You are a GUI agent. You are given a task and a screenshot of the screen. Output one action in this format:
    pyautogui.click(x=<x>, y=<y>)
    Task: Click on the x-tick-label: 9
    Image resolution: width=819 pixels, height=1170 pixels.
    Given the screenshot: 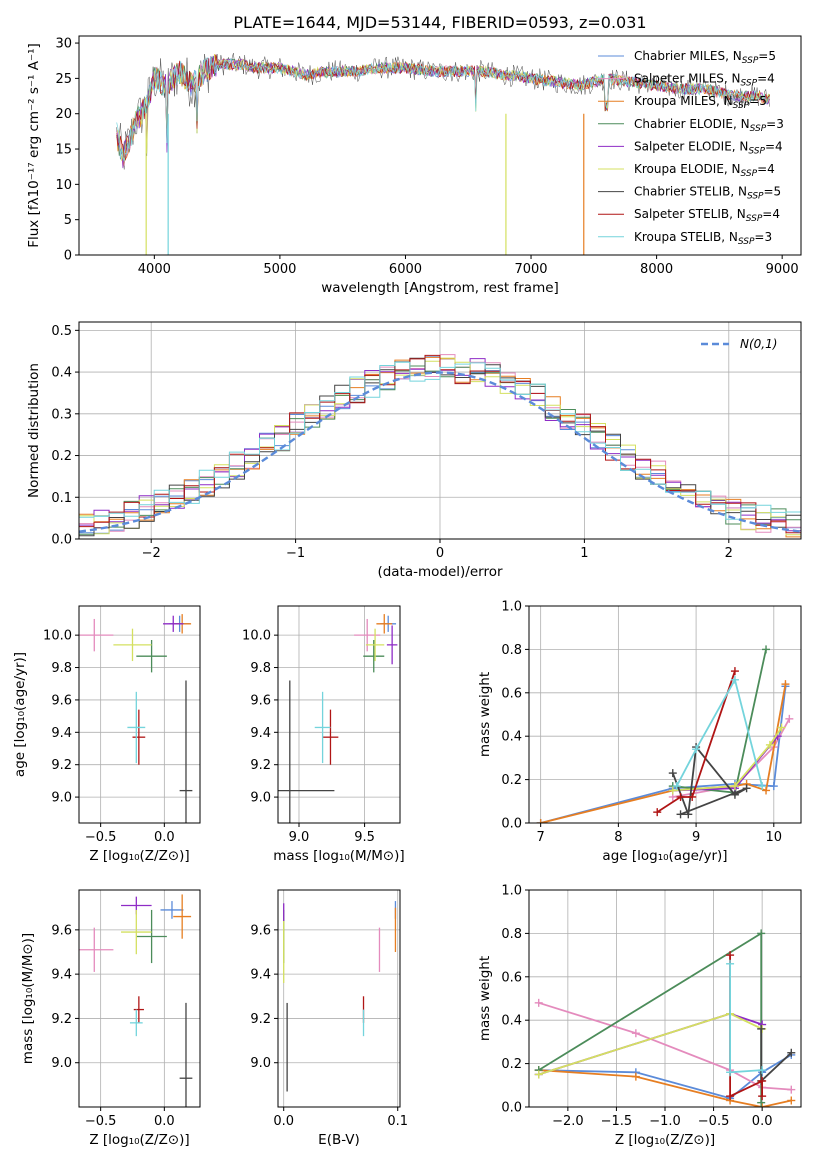 What is the action you would take?
    pyautogui.click(x=696, y=837)
    